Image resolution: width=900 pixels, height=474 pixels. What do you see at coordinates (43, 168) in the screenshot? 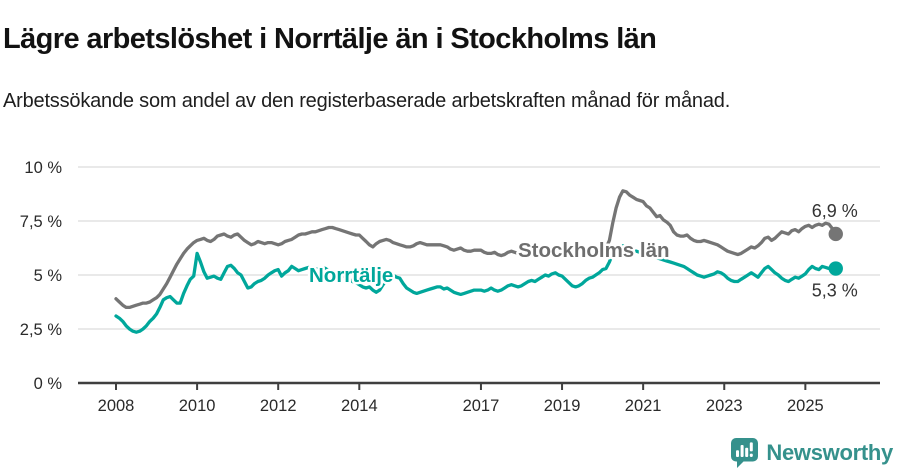
I see `y-tick-label: 10 %` at bounding box center [43, 168].